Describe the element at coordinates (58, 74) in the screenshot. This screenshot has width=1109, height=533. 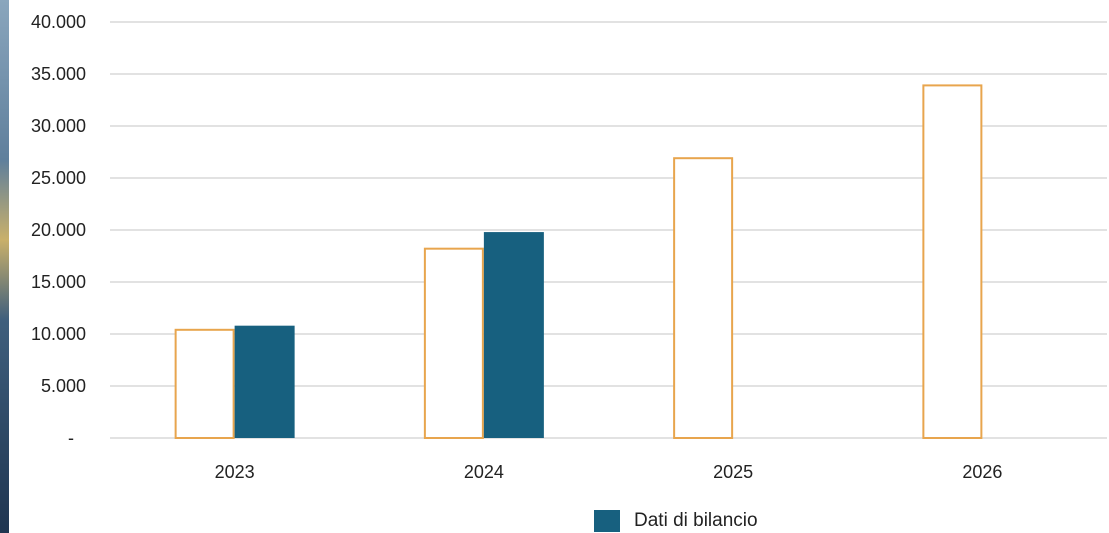
I see `y-tick-label: 35.000` at that location.